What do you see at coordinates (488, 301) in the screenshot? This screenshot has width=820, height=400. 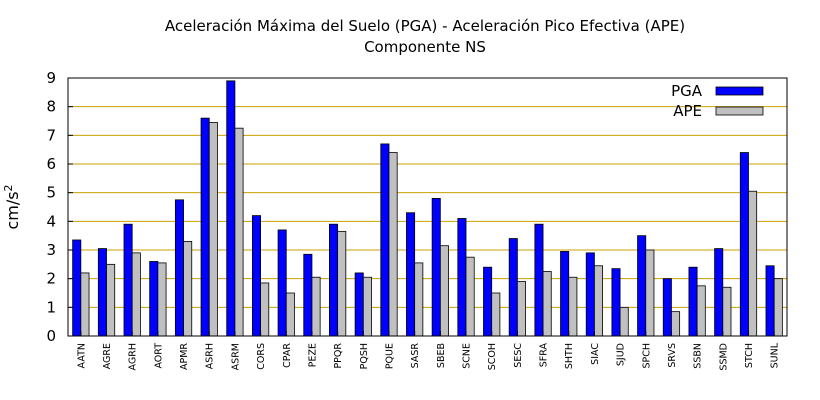 I see `bar-pga-scoh` at bounding box center [488, 301].